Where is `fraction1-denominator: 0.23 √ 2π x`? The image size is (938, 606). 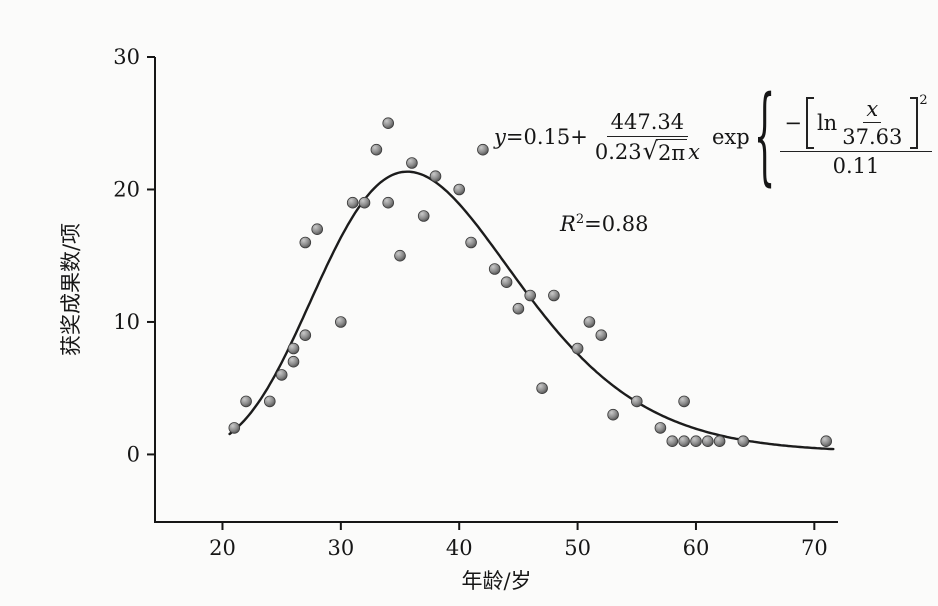
fraction1-denominator: 0.23 √ 2π x is located at coordinates (647, 150).